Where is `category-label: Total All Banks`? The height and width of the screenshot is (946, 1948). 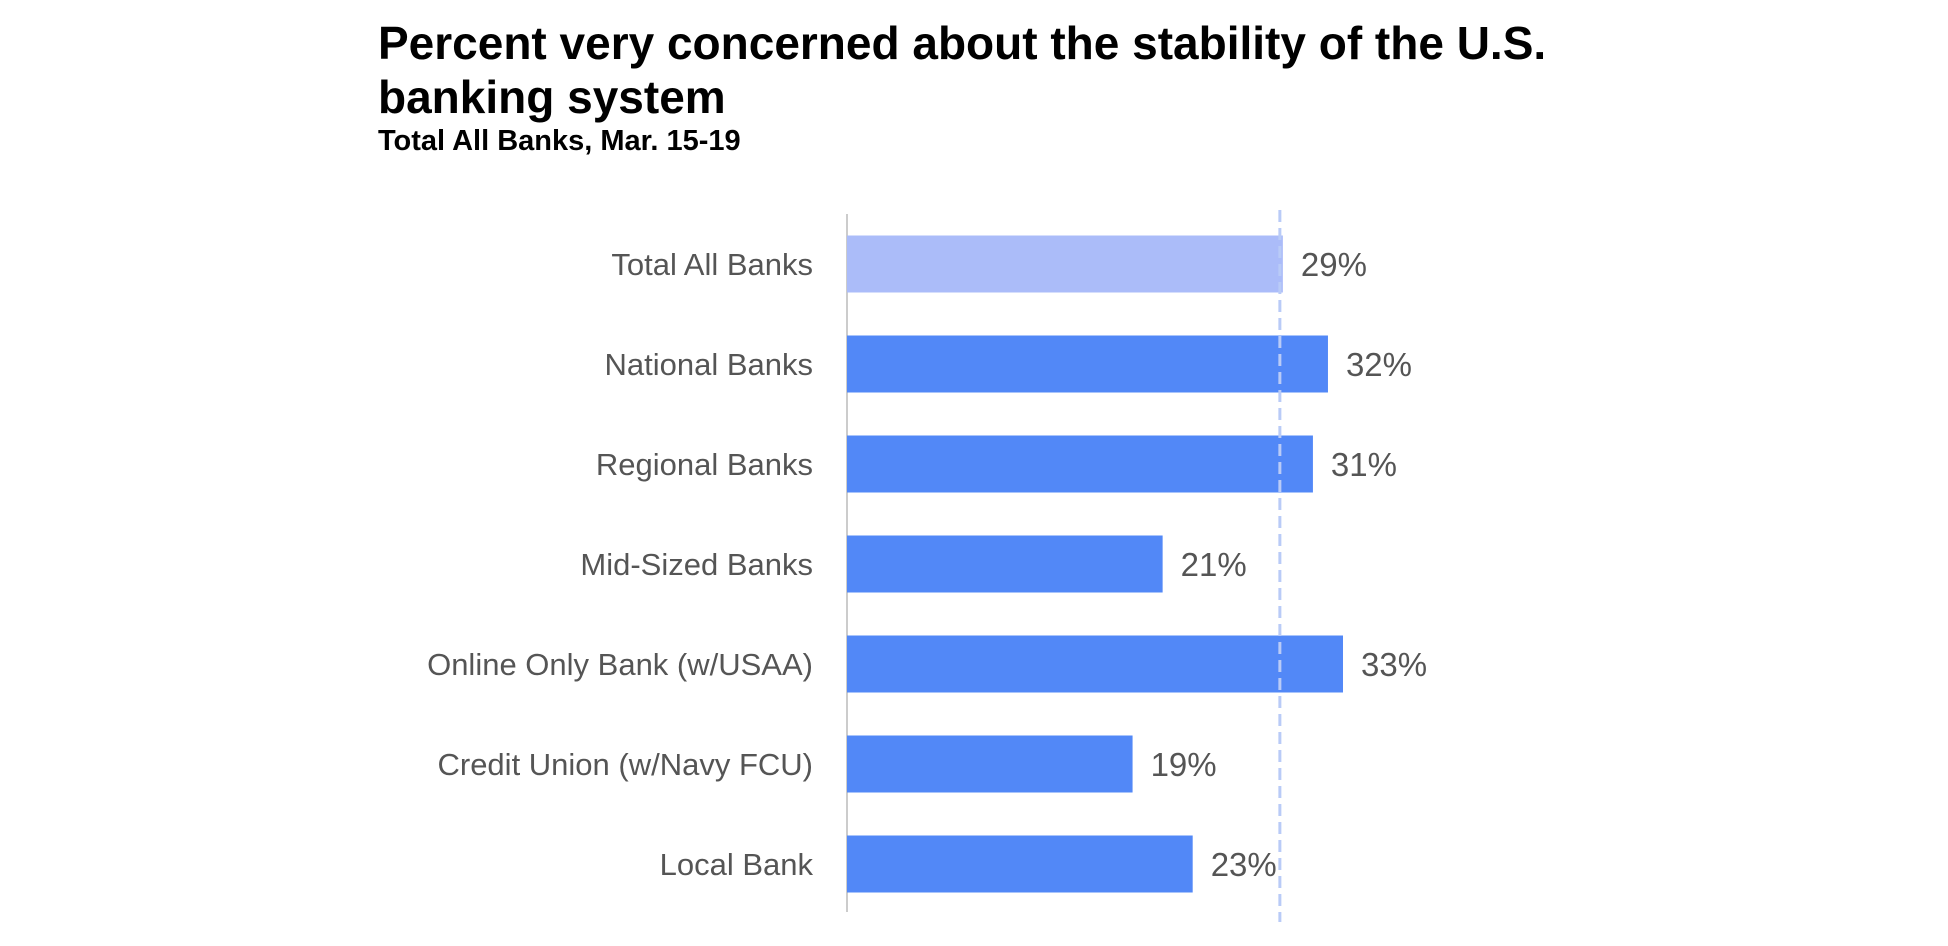
category-label: Total All Banks is located at coordinates (712, 264).